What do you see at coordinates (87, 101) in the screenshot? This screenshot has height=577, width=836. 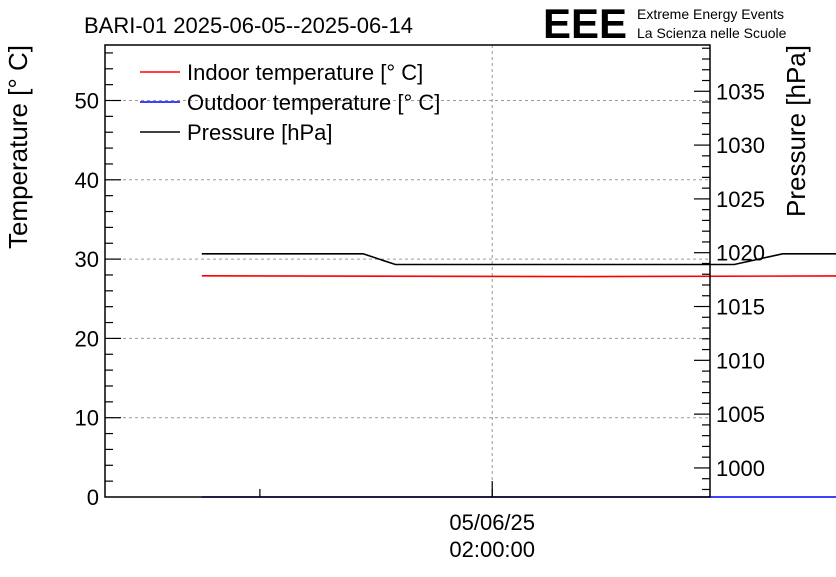 I see `y-tick-label: 50` at bounding box center [87, 101].